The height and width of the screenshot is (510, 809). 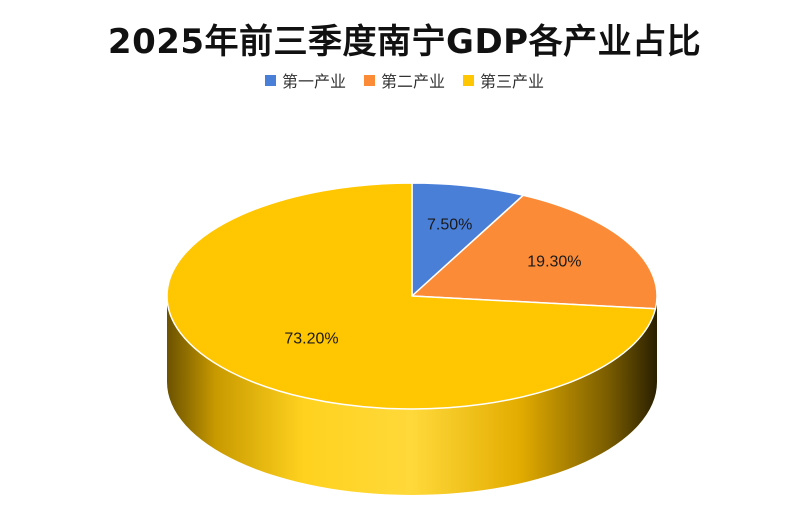 What do you see at coordinates (554, 262) in the screenshot?
I see `data-label-secondary: 19.30%` at bounding box center [554, 262].